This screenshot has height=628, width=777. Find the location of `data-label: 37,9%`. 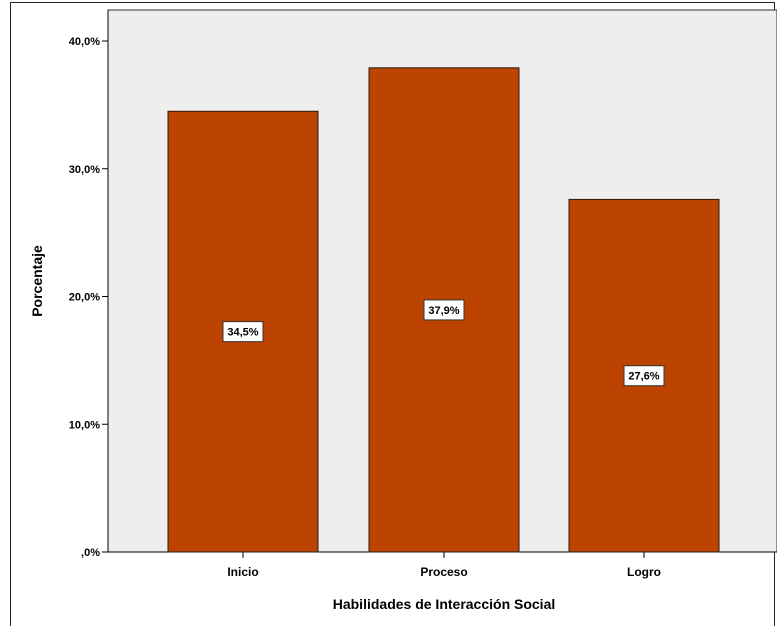

data-label: 37,9% is located at coordinates (443, 311).